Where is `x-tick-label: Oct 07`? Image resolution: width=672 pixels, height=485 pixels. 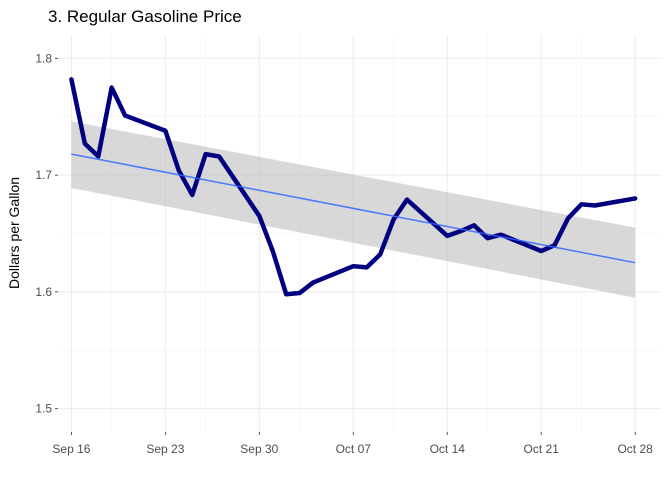 x-tick-label: Oct 07 is located at coordinates (354, 449).